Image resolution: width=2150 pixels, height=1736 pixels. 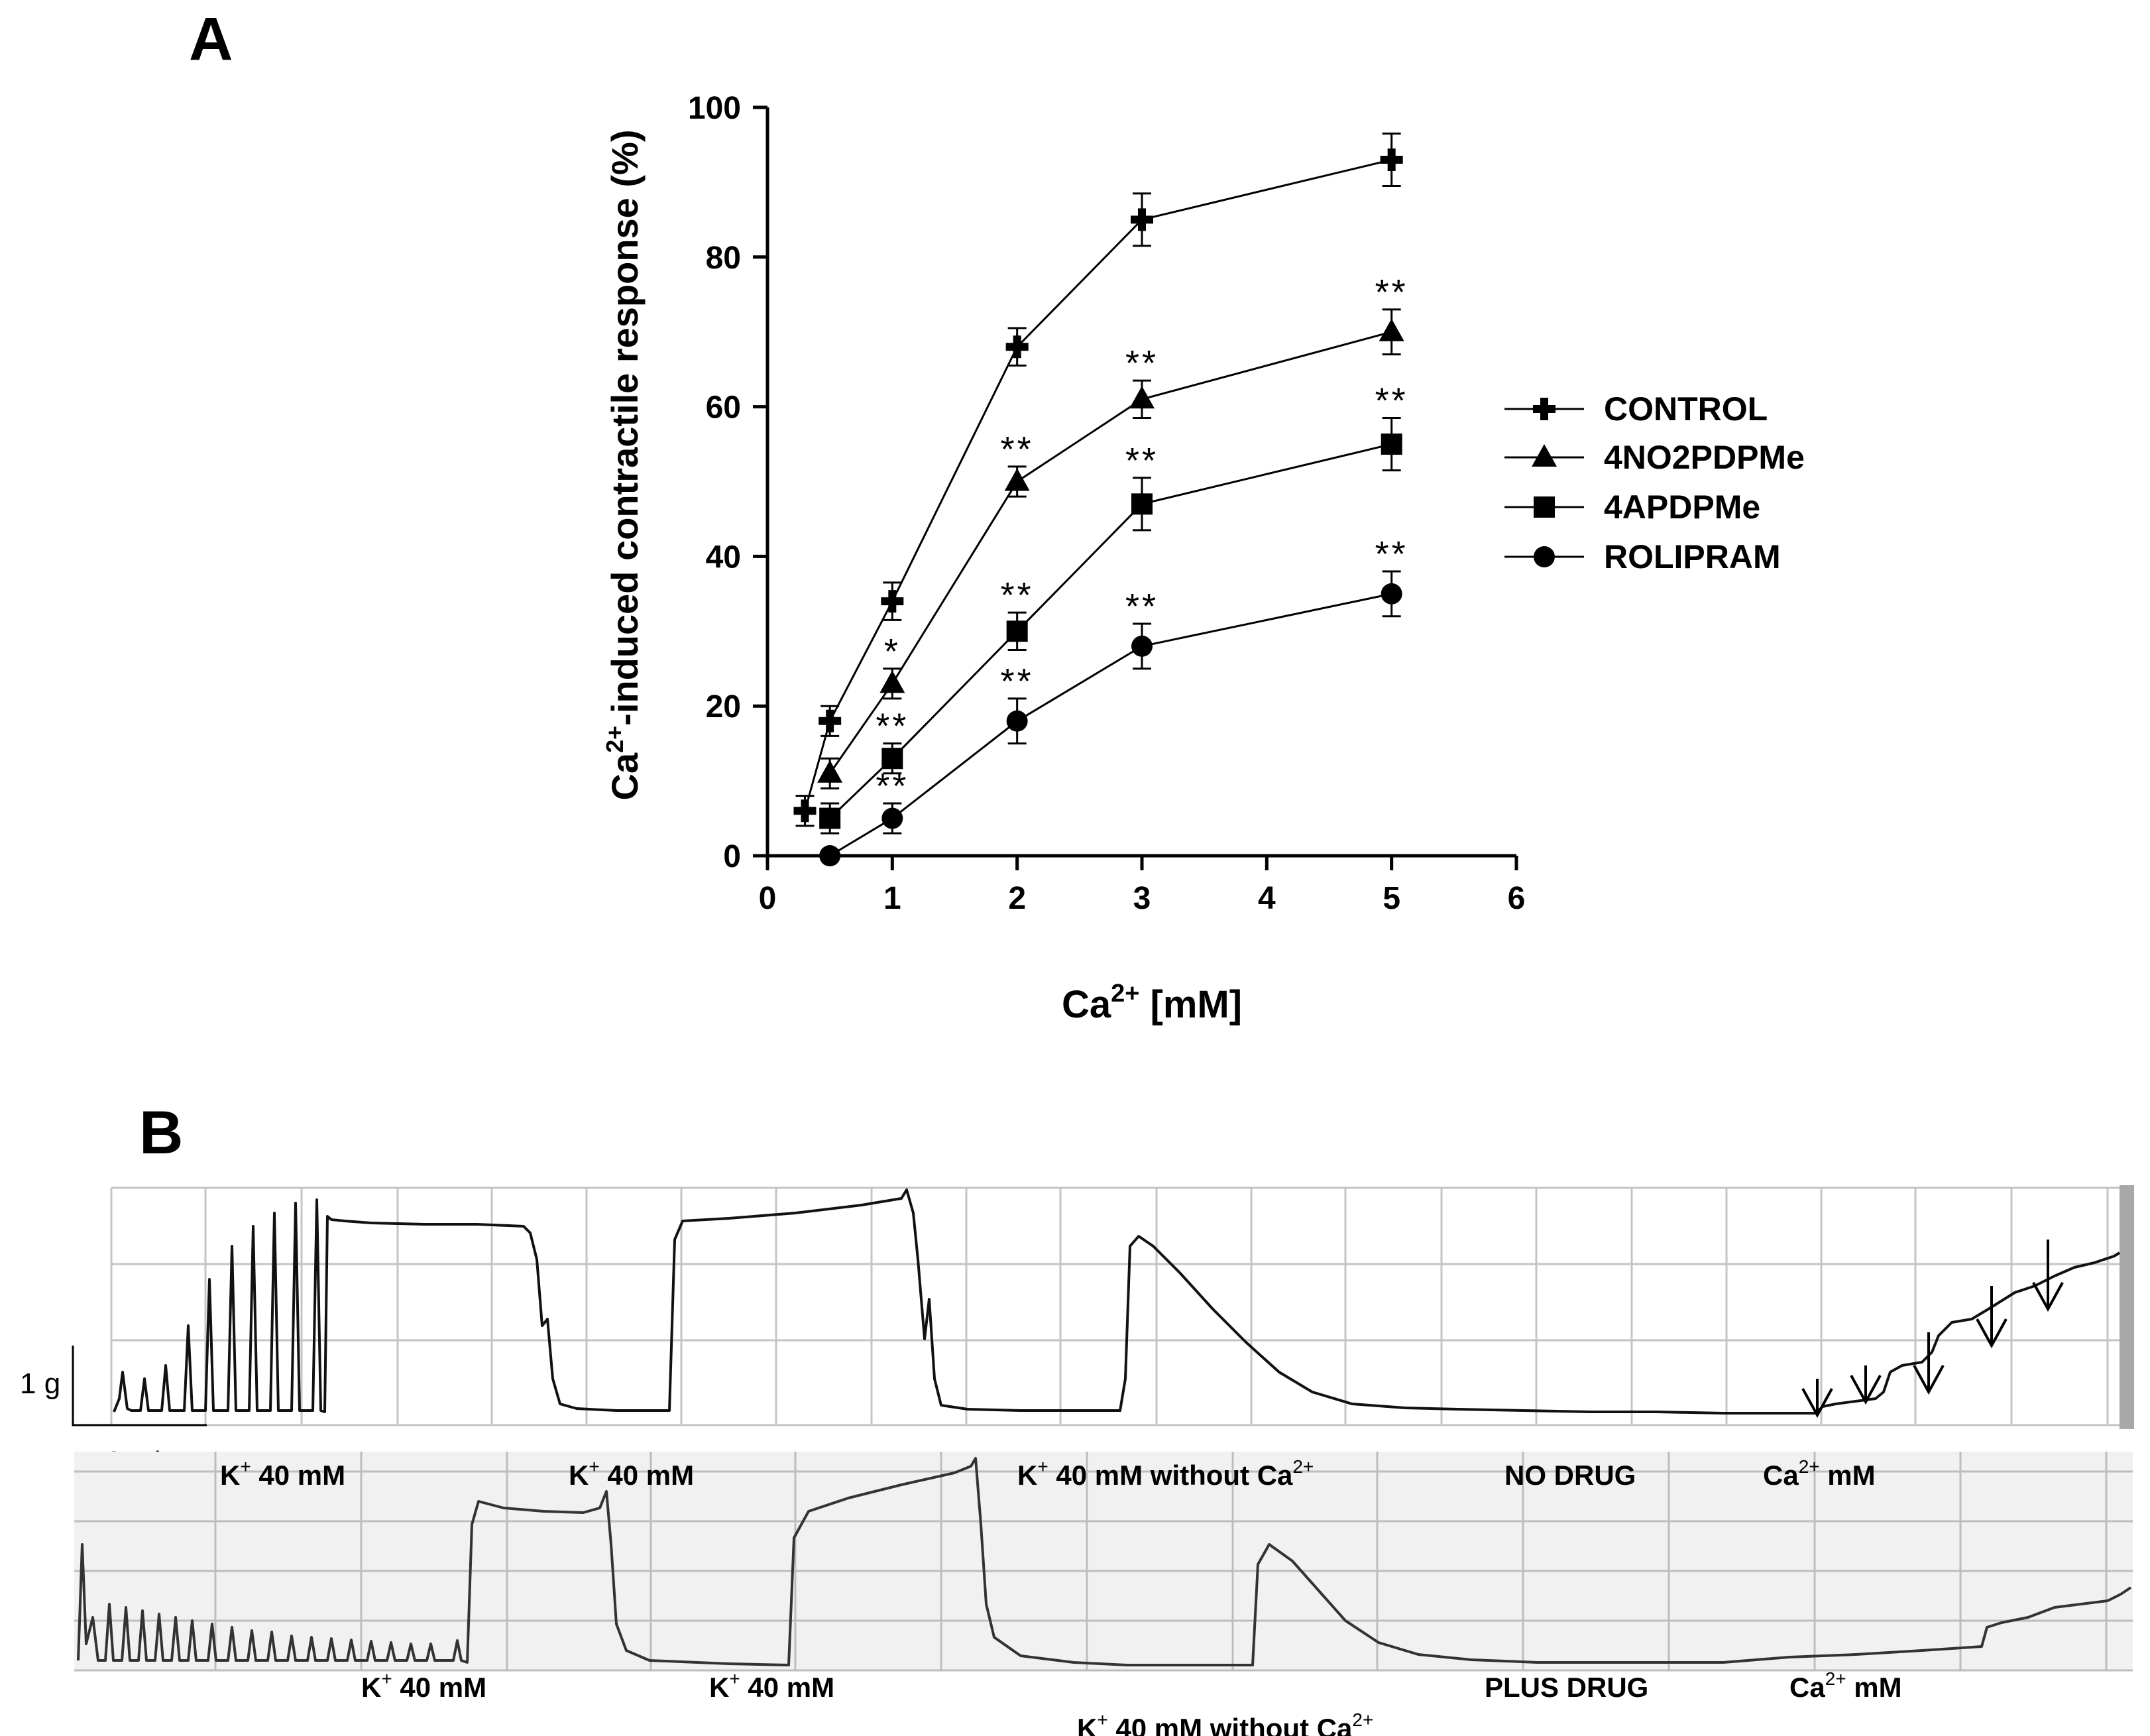 I want to click on panel-b-label: B, so click(x=161, y=1133).